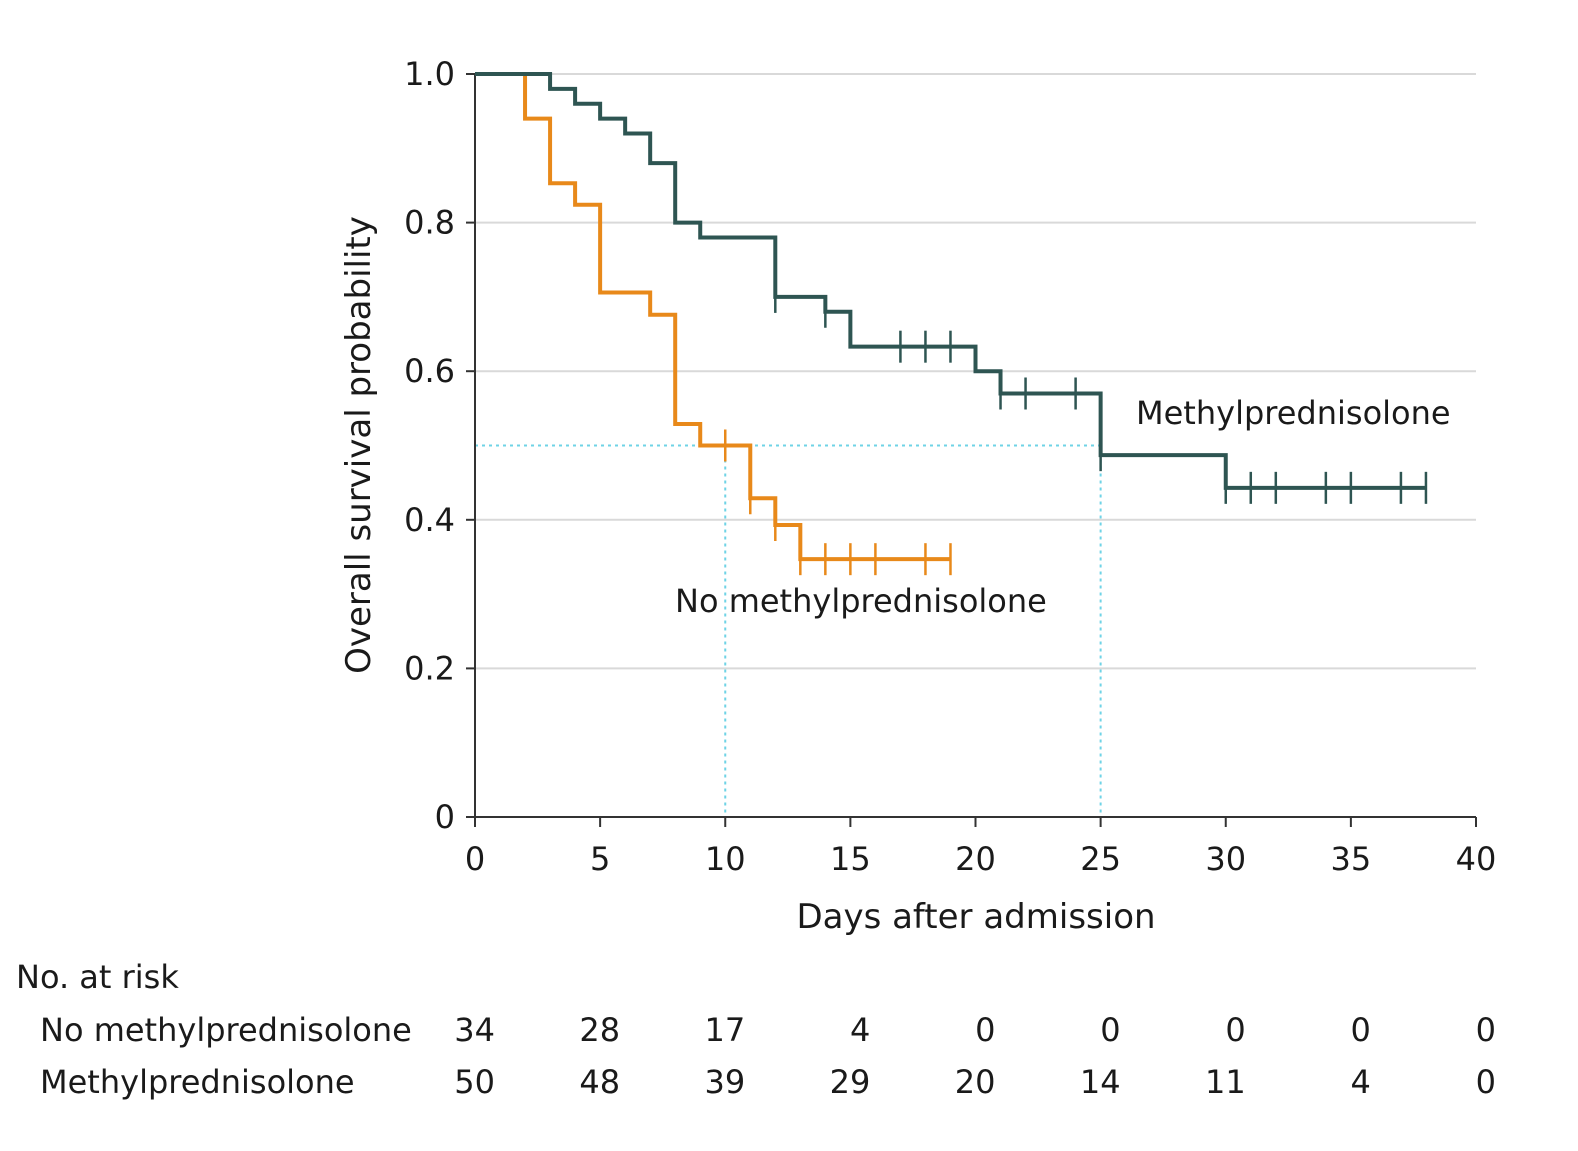 The image size is (1578, 1151). What do you see at coordinates (1293, 413) in the screenshot?
I see `series-label-methylprednisolone: Methylprednisolone` at bounding box center [1293, 413].